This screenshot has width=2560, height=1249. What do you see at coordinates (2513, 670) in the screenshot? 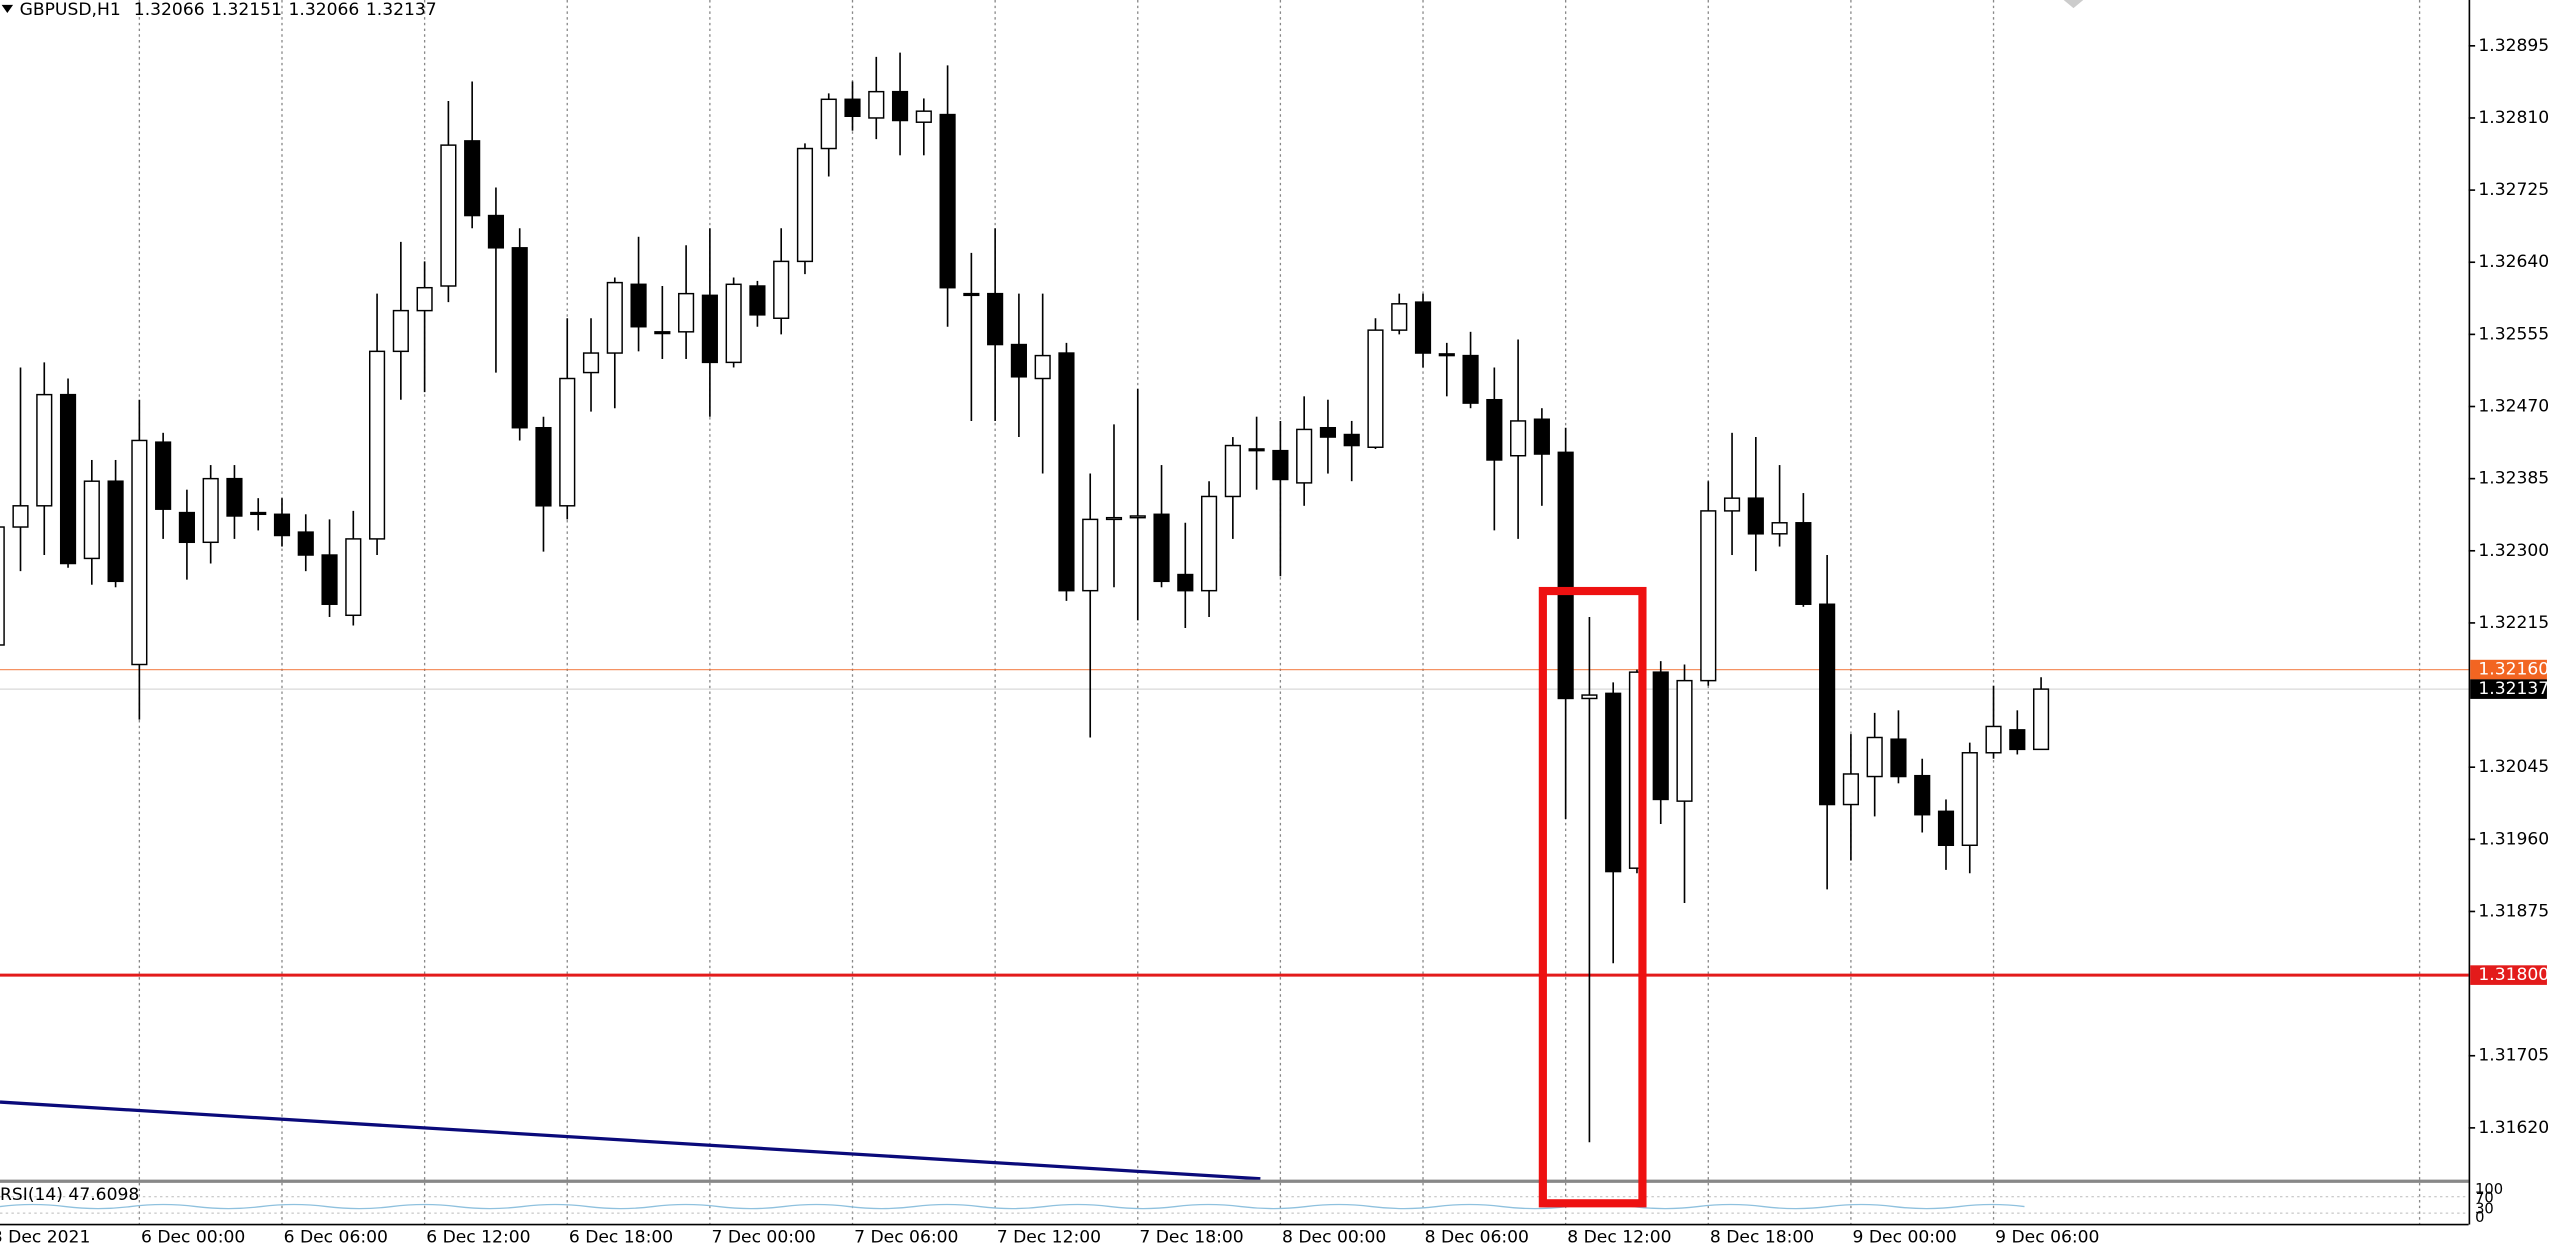
I see `price-level-label: 1.32160` at bounding box center [2513, 670].